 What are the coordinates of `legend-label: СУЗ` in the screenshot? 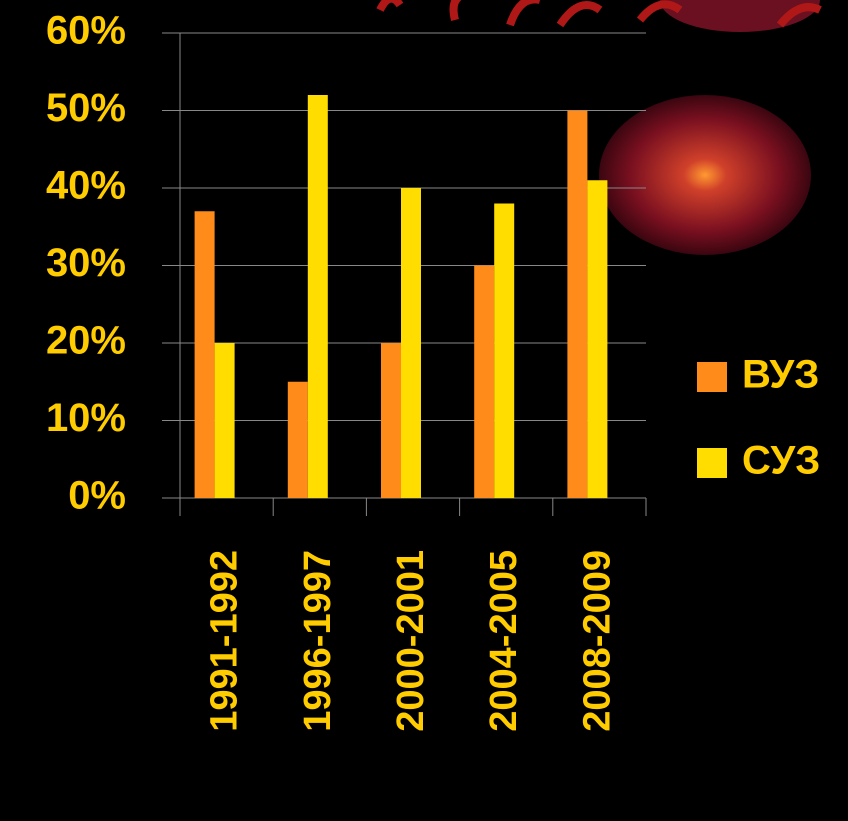 It's located at (781, 461).